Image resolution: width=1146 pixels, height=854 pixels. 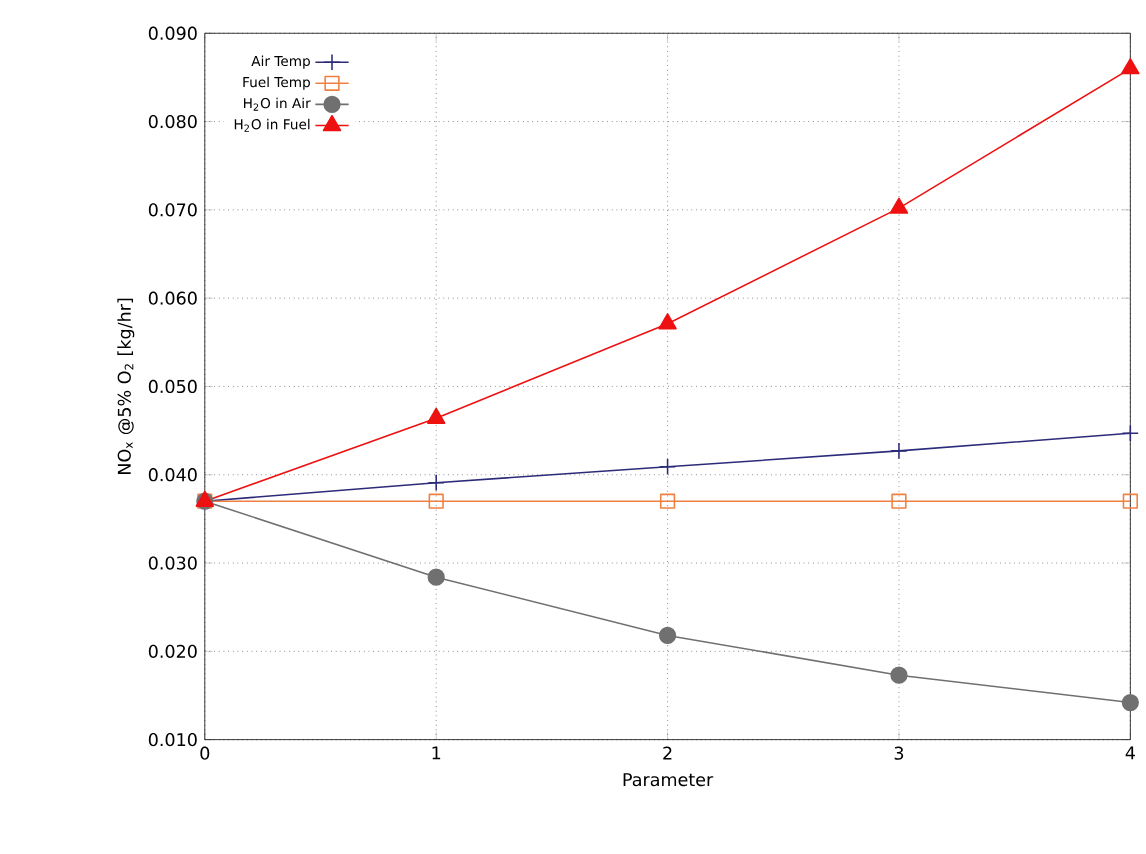 What do you see at coordinates (172, 740) in the screenshot?
I see `y-tick-label: 0.010` at bounding box center [172, 740].